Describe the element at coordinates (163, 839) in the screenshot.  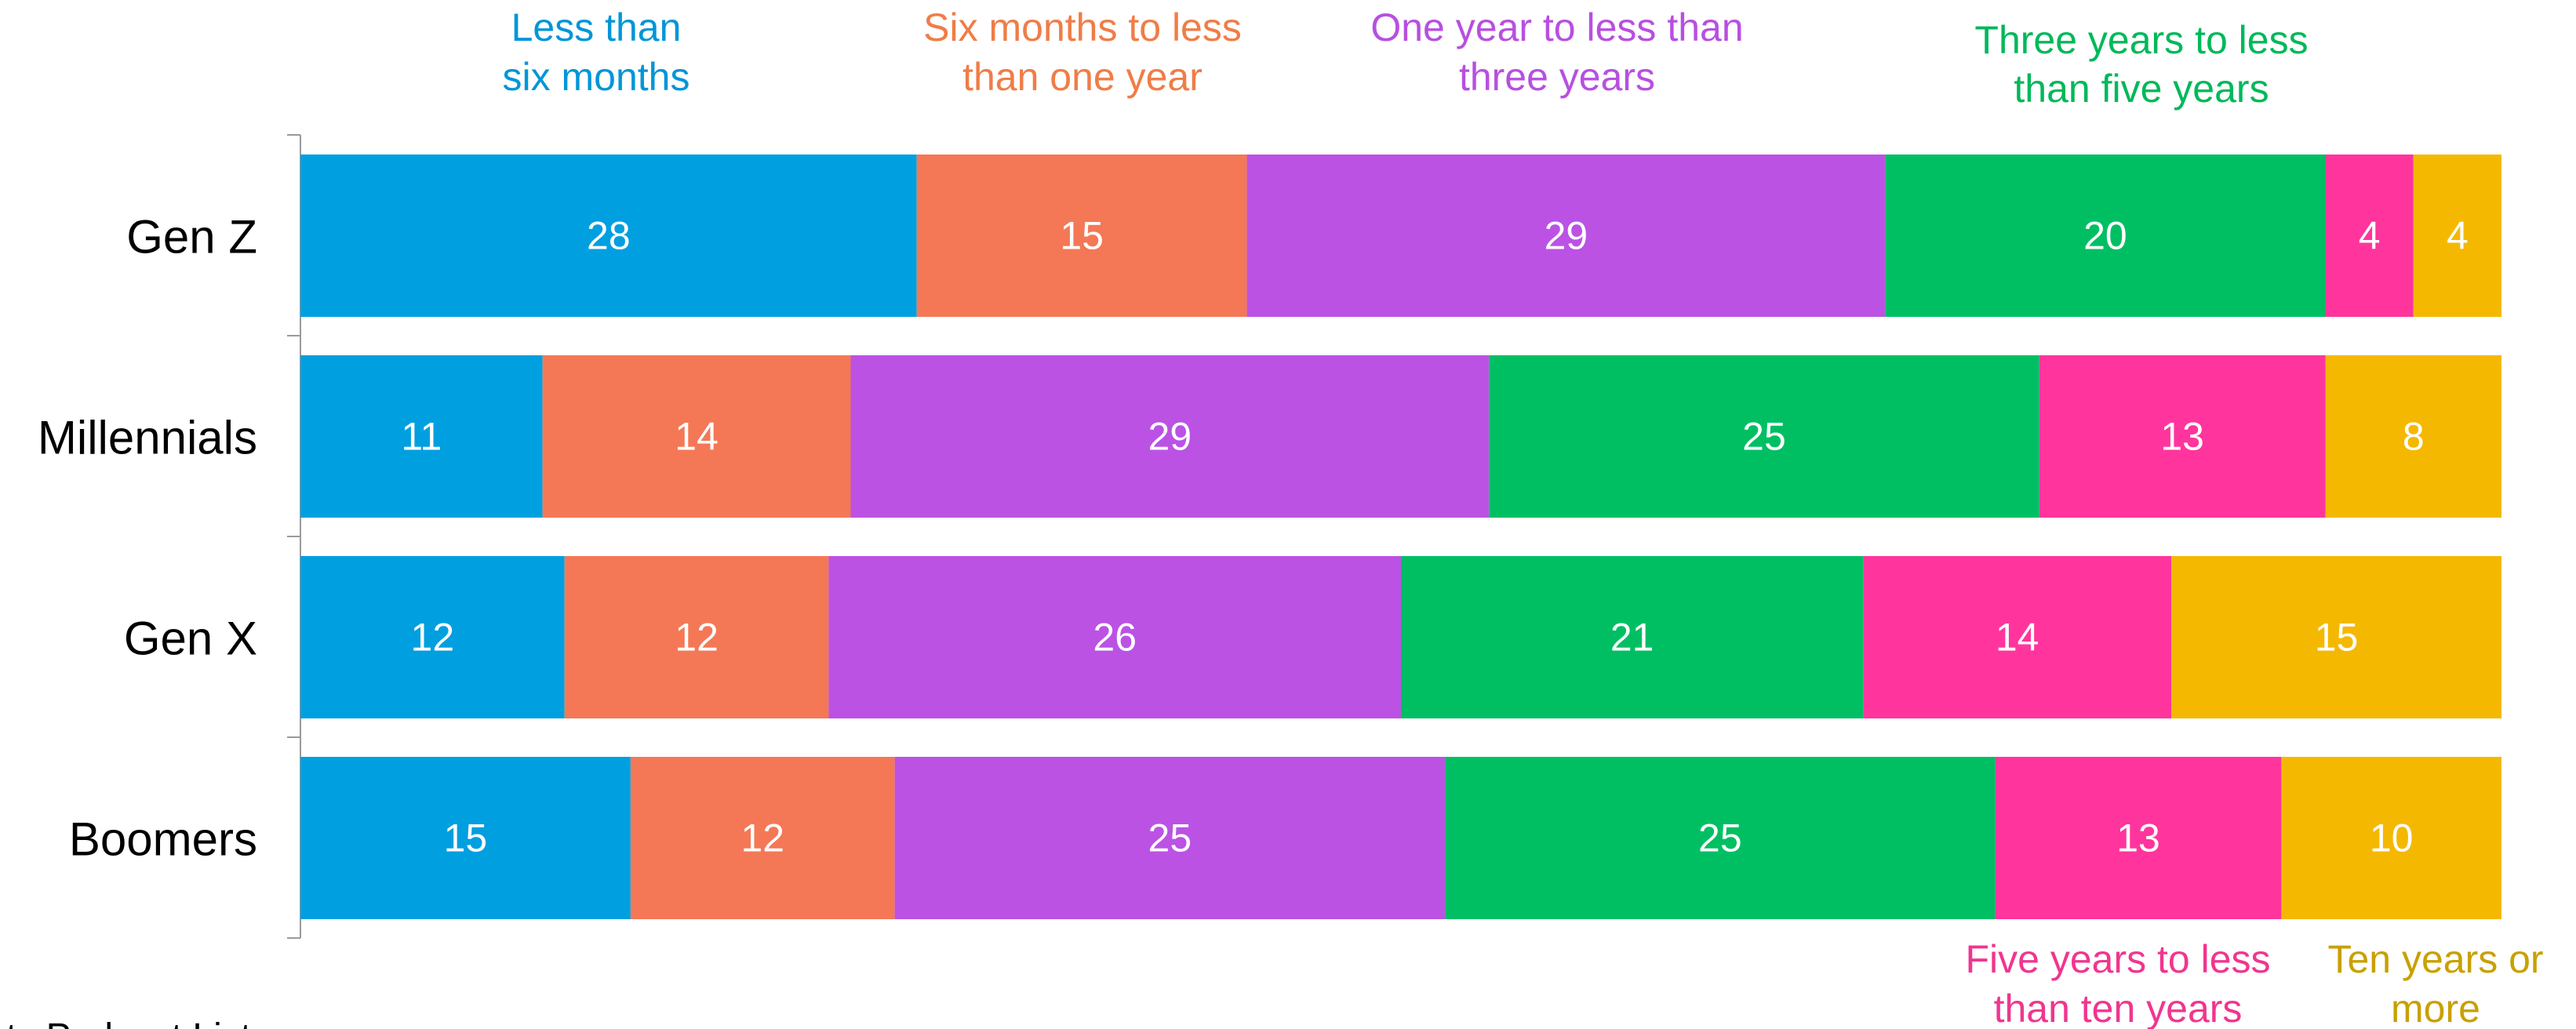
I see `category-label-boomers: Boomers` at that location.